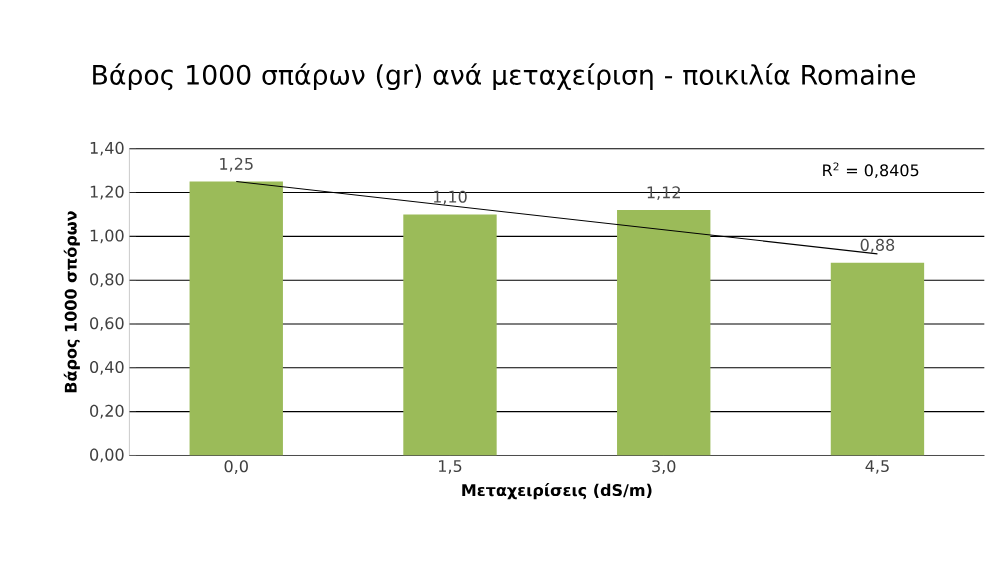  Describe the element at coordinates (107, 324) in the screenshot. I see `y-tick-label: 0,60` at that location.